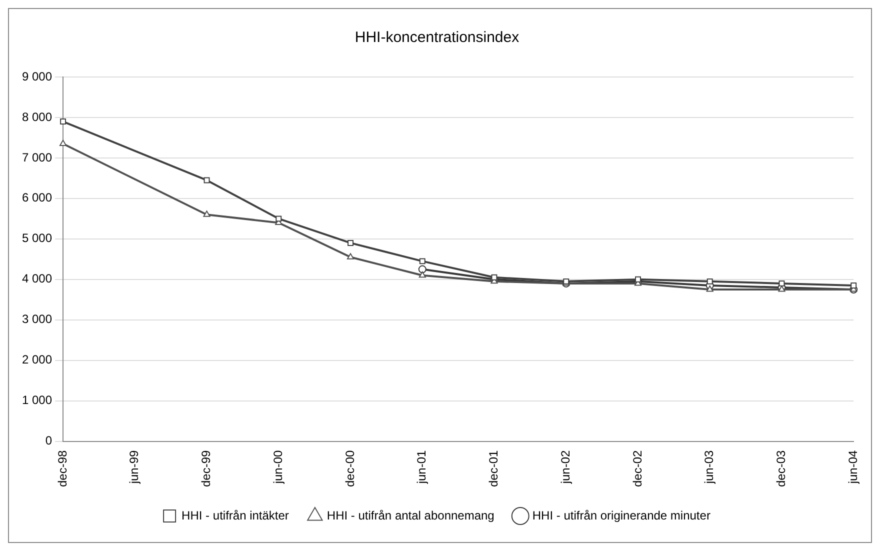 This screenshot has width=882, height=553. I want to click on x-tick-label: jun-99, so click(134, 467).